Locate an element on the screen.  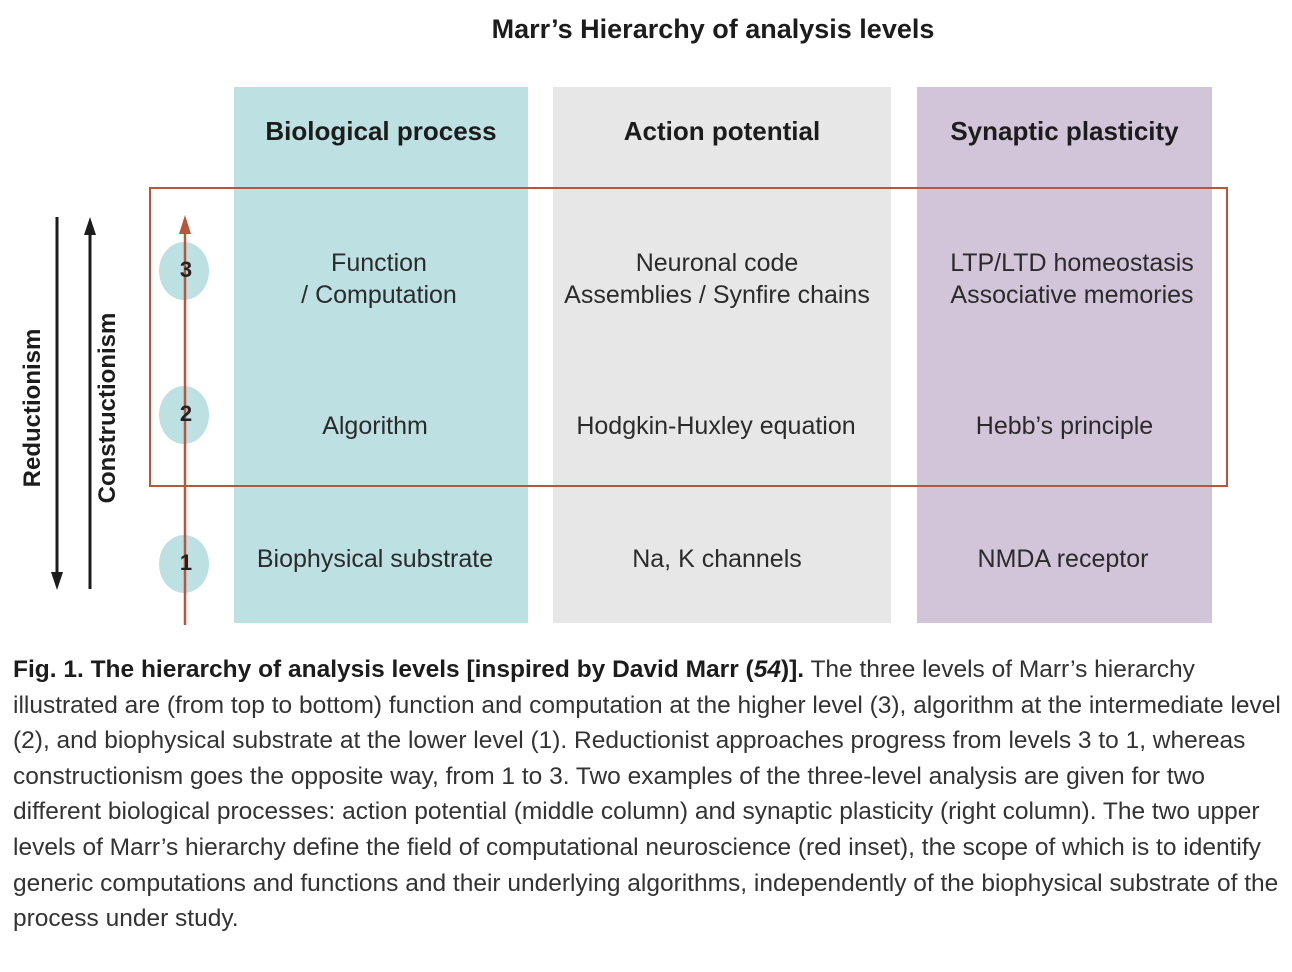
cell-line: Neuronal code is located at coordinates (717, 263).